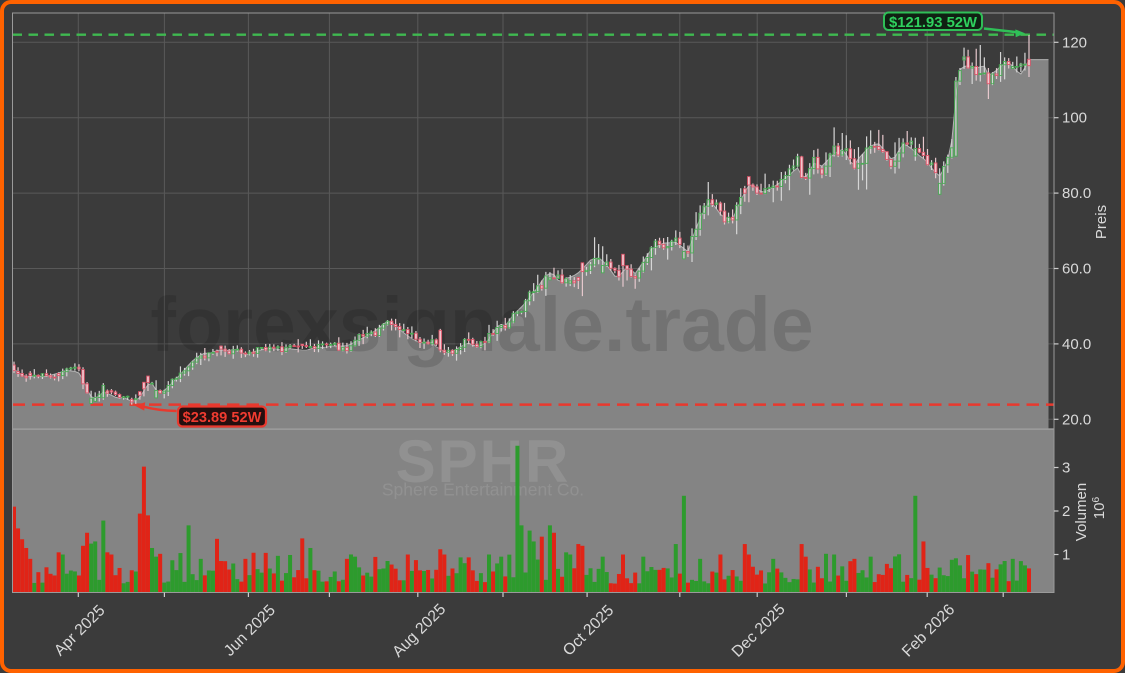  I want to click on svg-text: 20.0, so click(1076, 419).